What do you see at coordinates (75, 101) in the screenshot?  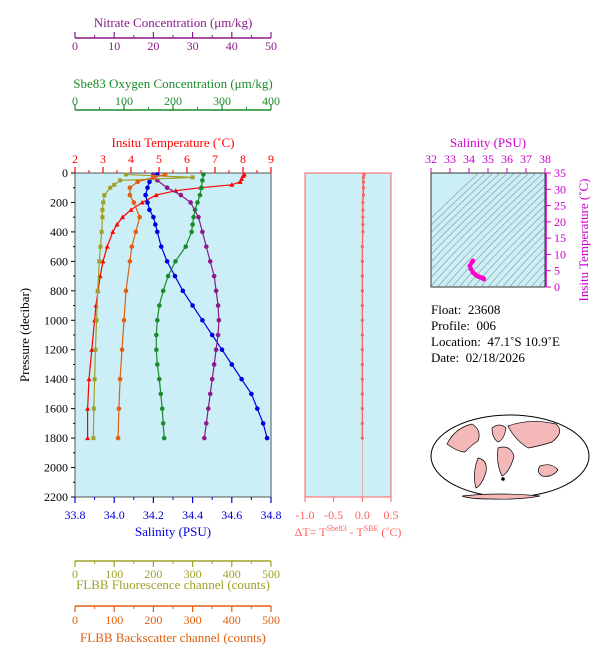 I see `oxygen-tick-label: 0` at bounding box center [75, 101].